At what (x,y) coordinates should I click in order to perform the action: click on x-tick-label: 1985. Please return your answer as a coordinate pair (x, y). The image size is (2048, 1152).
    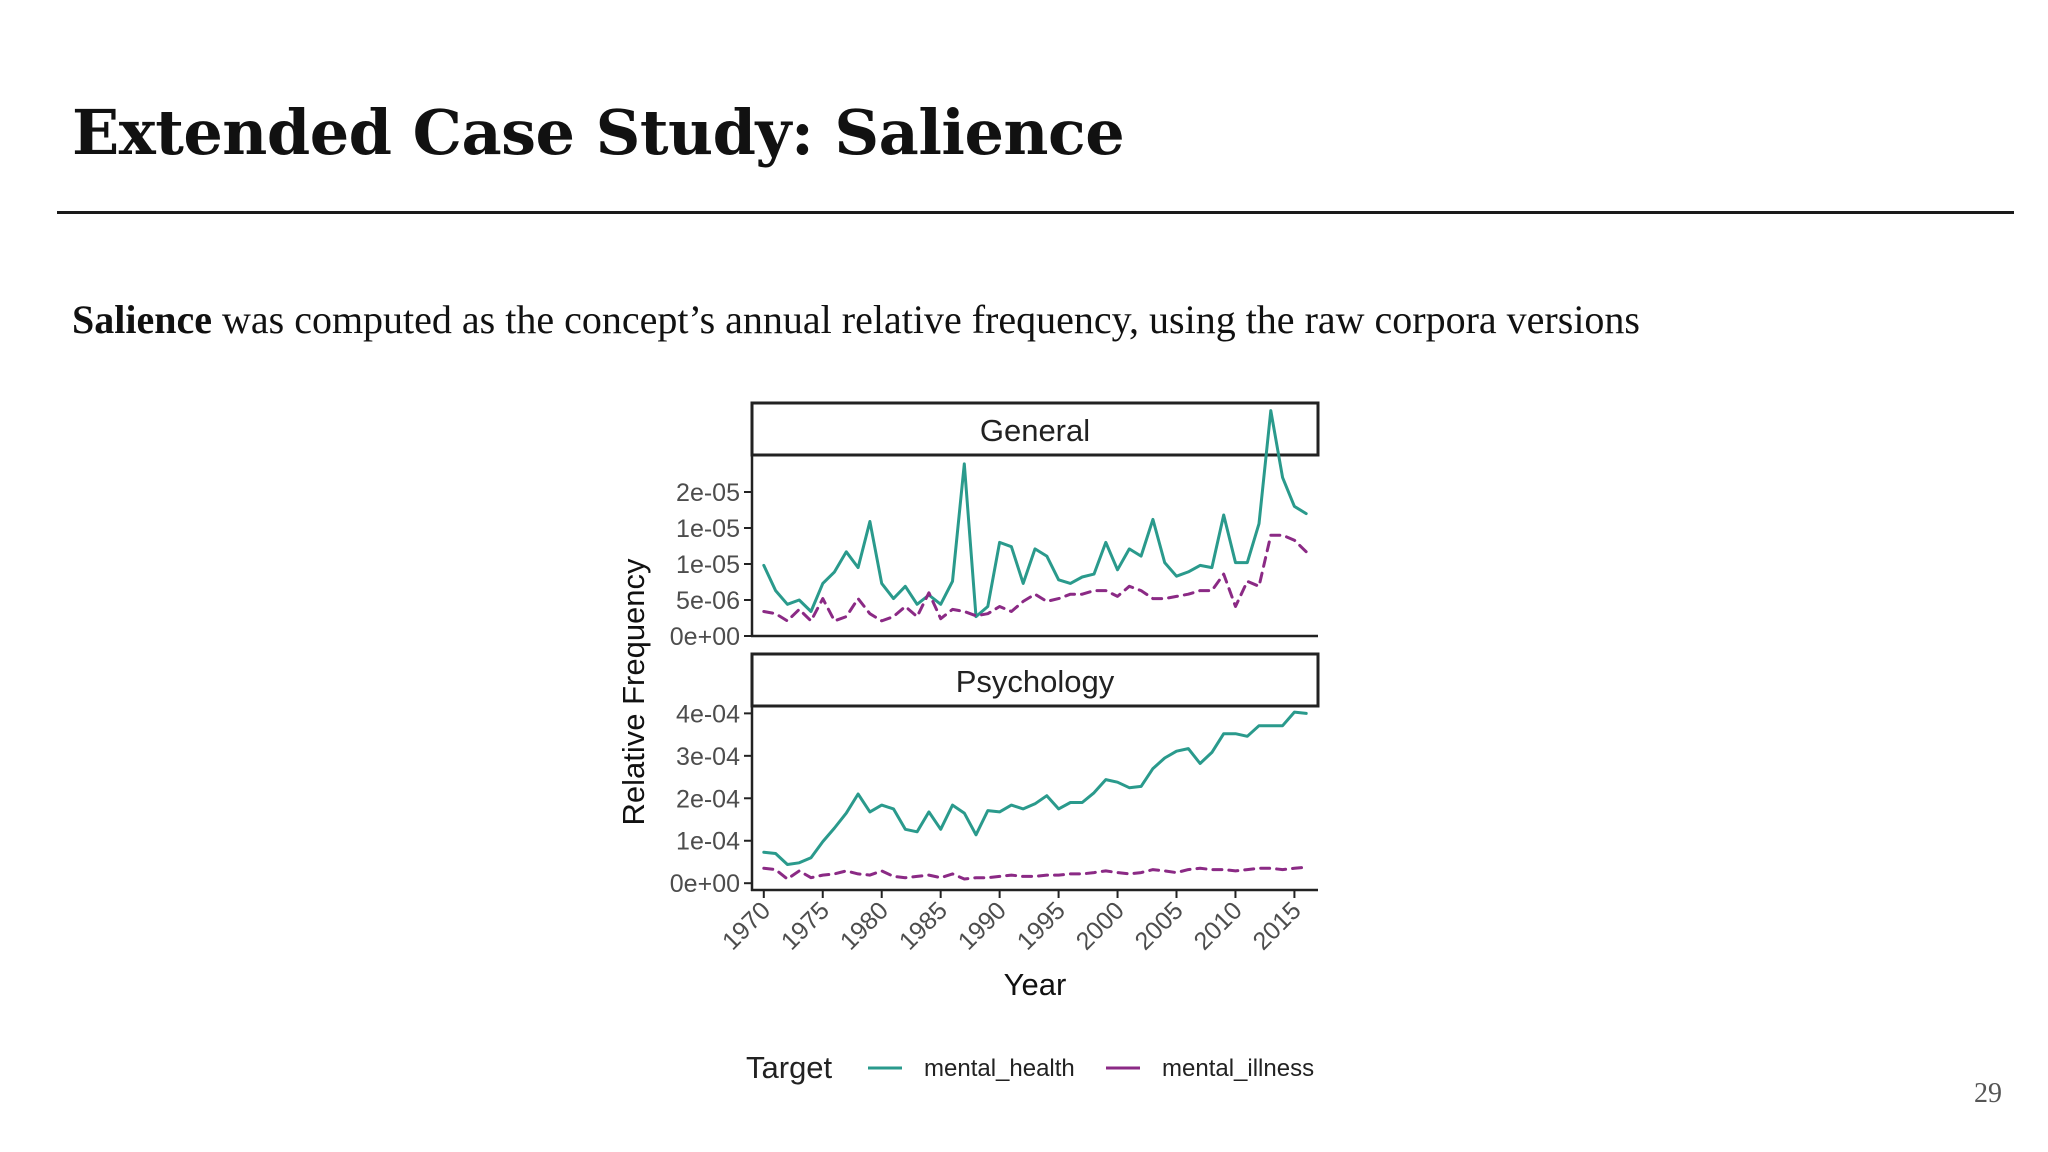
    Looking at the image, I should click on (923, 925).